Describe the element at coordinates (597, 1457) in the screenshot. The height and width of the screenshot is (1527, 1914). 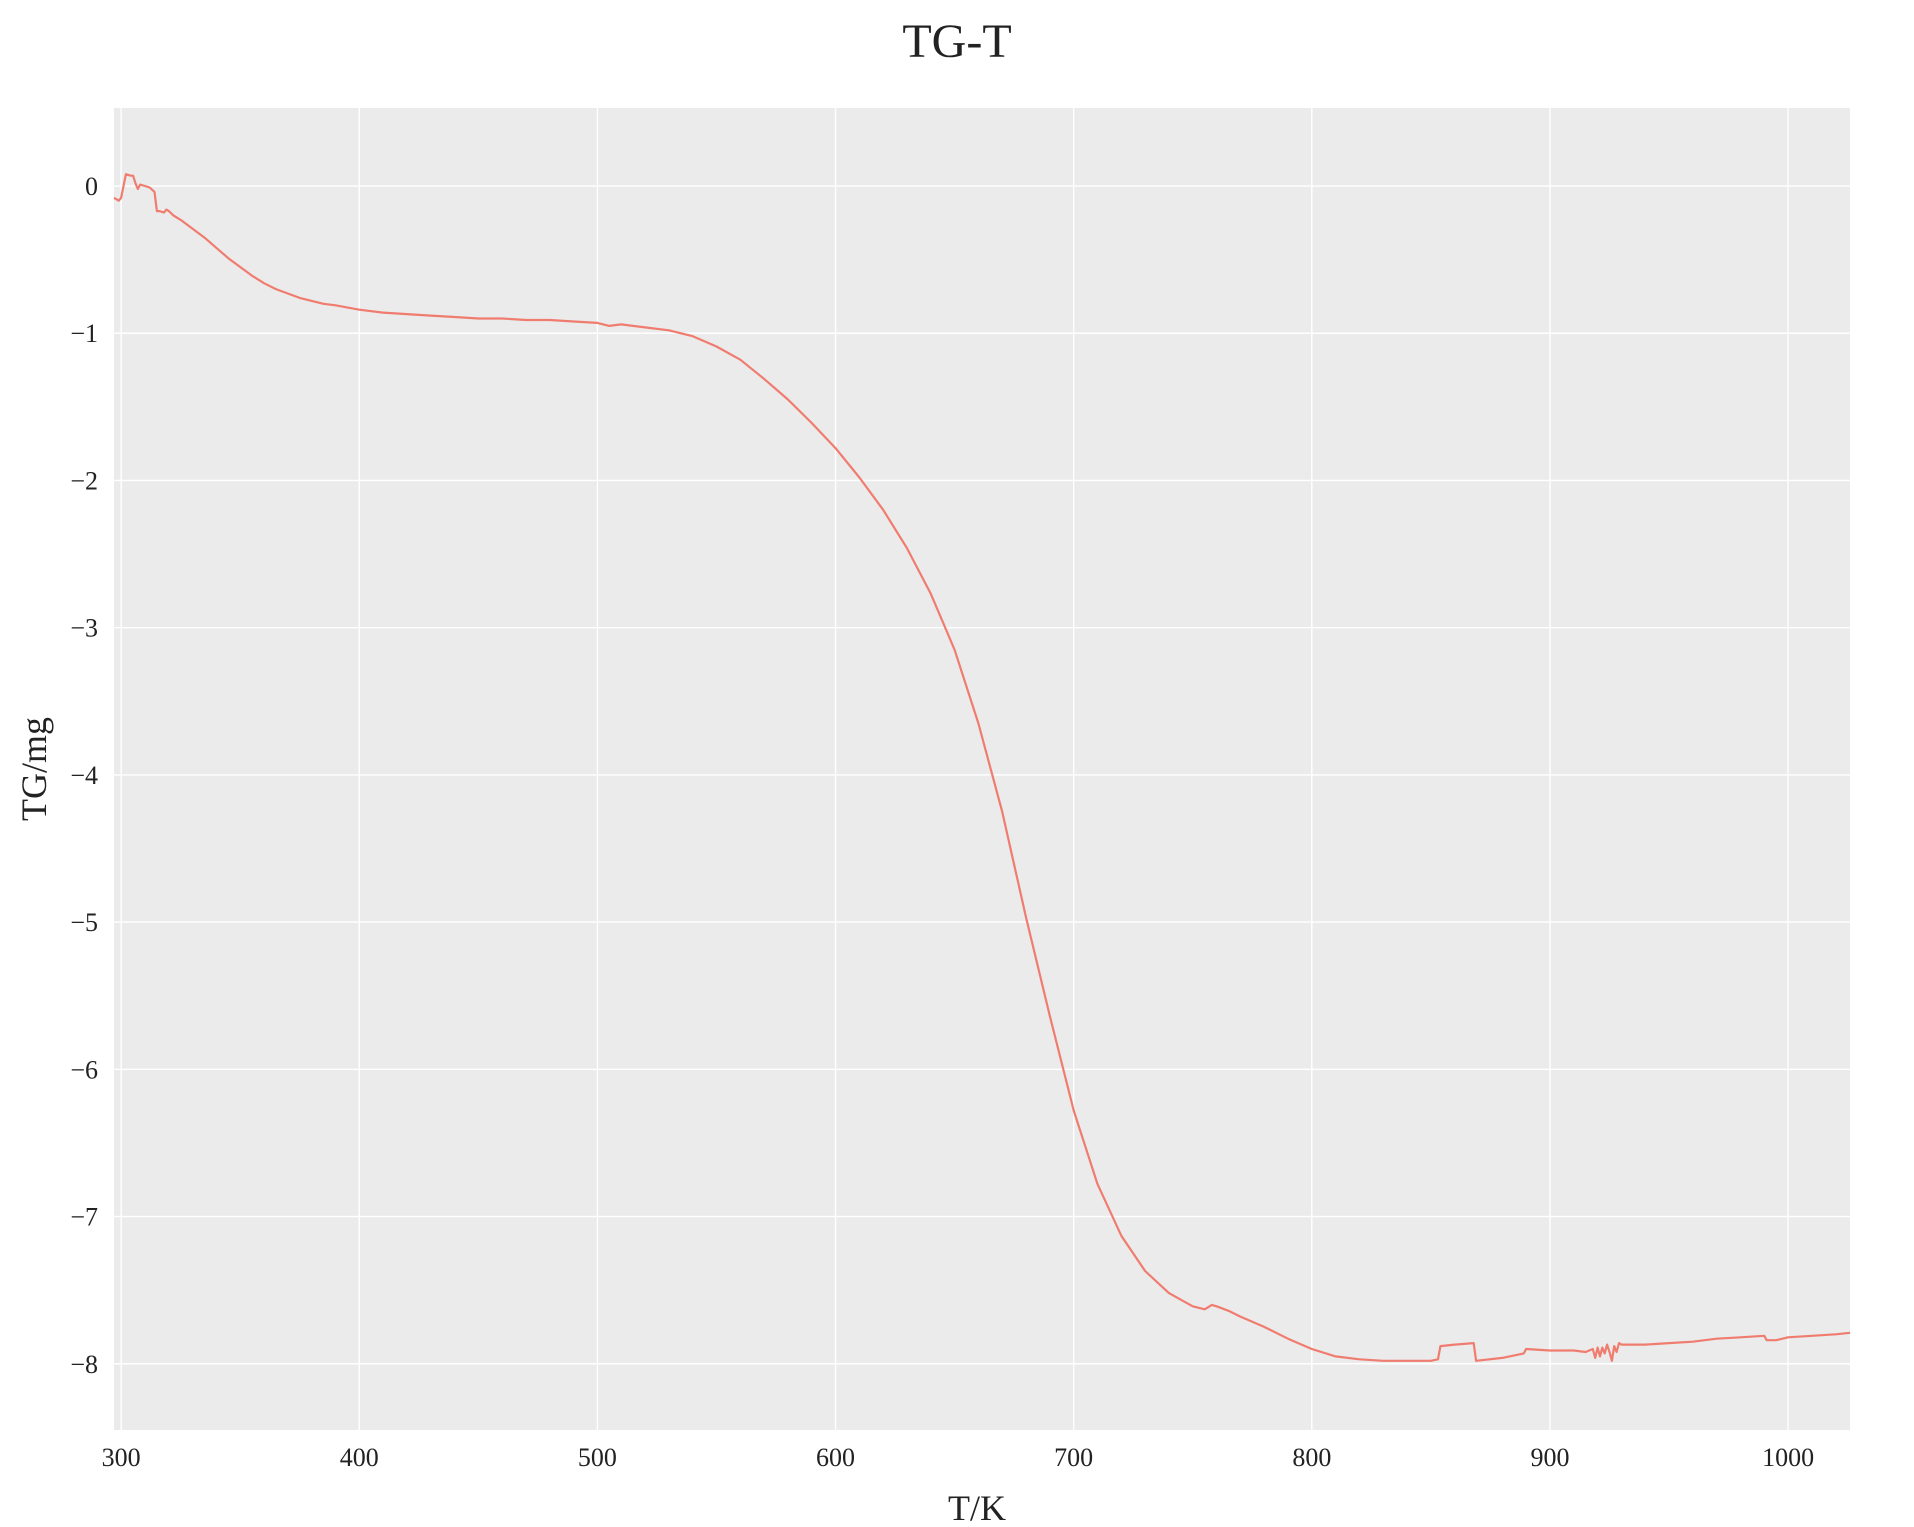
I see `x-tick-label: 500` at that location.